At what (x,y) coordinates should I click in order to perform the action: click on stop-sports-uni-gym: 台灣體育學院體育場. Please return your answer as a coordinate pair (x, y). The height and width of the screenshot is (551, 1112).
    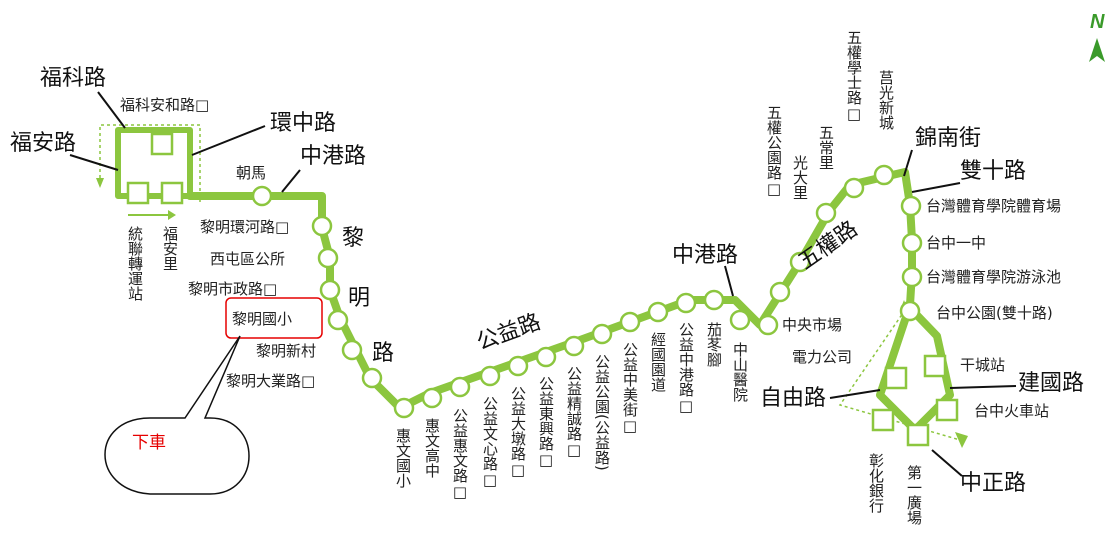
    Looking at the image, I should click on (993, 206).